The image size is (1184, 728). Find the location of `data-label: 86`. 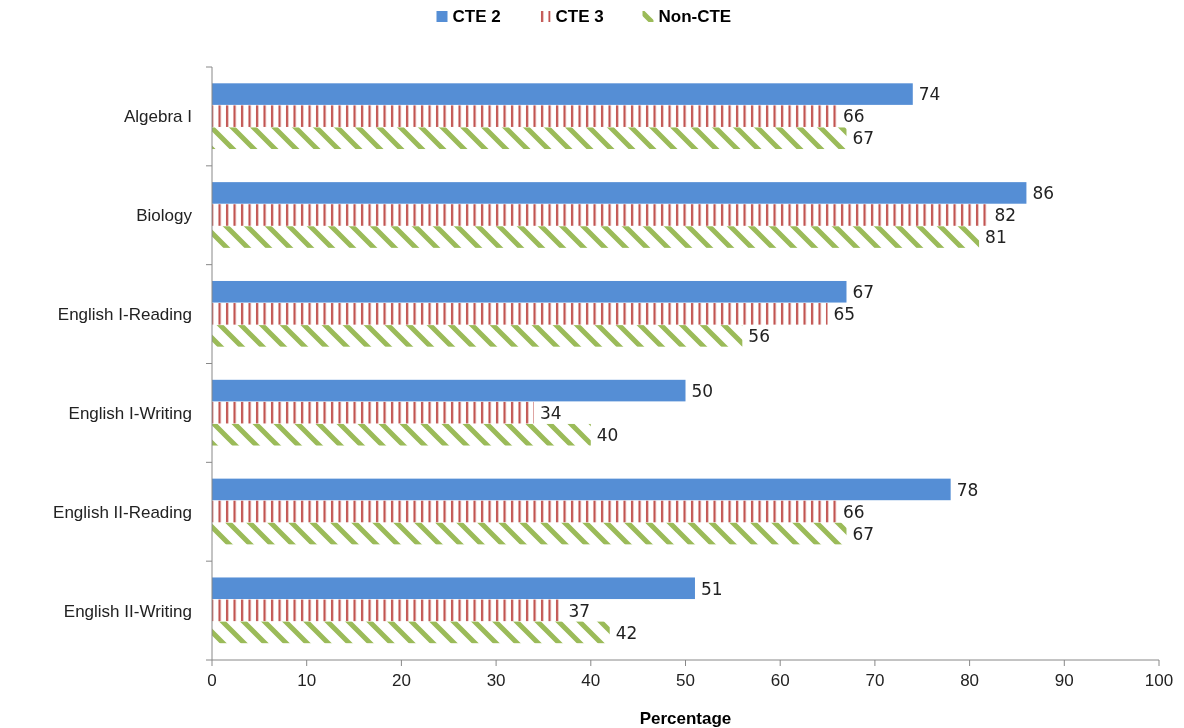

data-label: 86 is located at coordinates (1043, 193).